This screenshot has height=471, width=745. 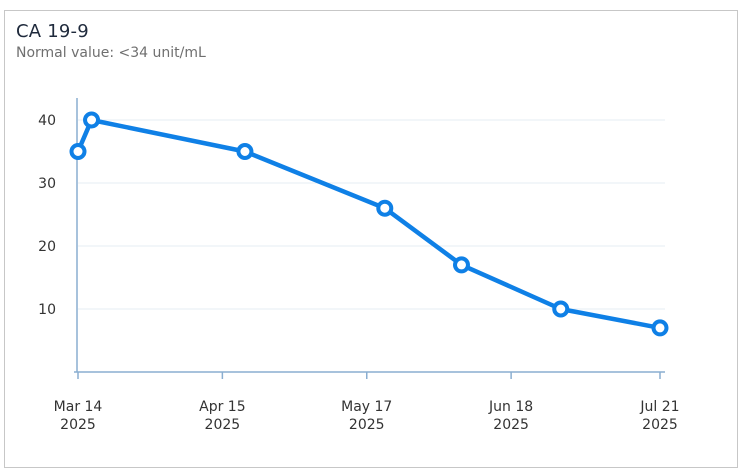 I want to click on y-tick-label: 30, so click(x=47, y=184).